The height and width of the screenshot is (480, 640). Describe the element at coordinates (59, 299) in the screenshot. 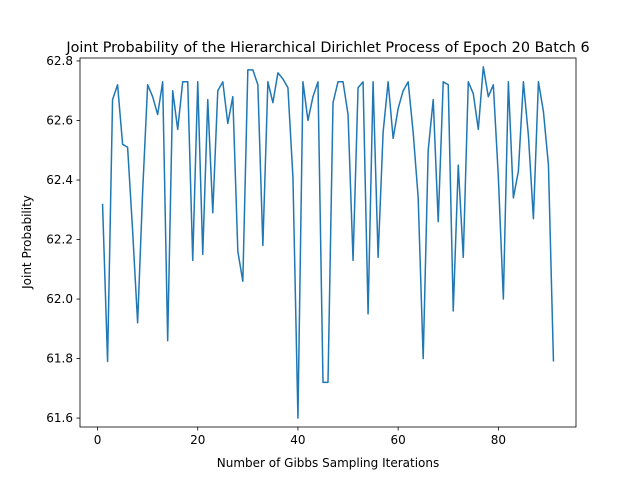

I see `y-tick-label: 62.0` at that location.